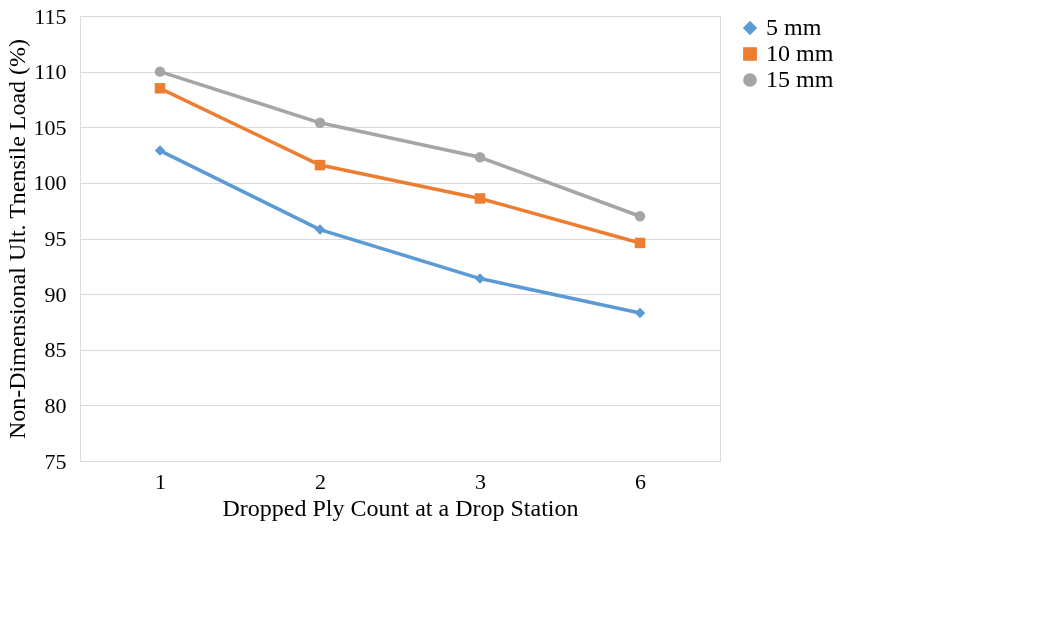 The image size is (1047, 617). I want to click on y-tick-label: 105, so click(50, 127).